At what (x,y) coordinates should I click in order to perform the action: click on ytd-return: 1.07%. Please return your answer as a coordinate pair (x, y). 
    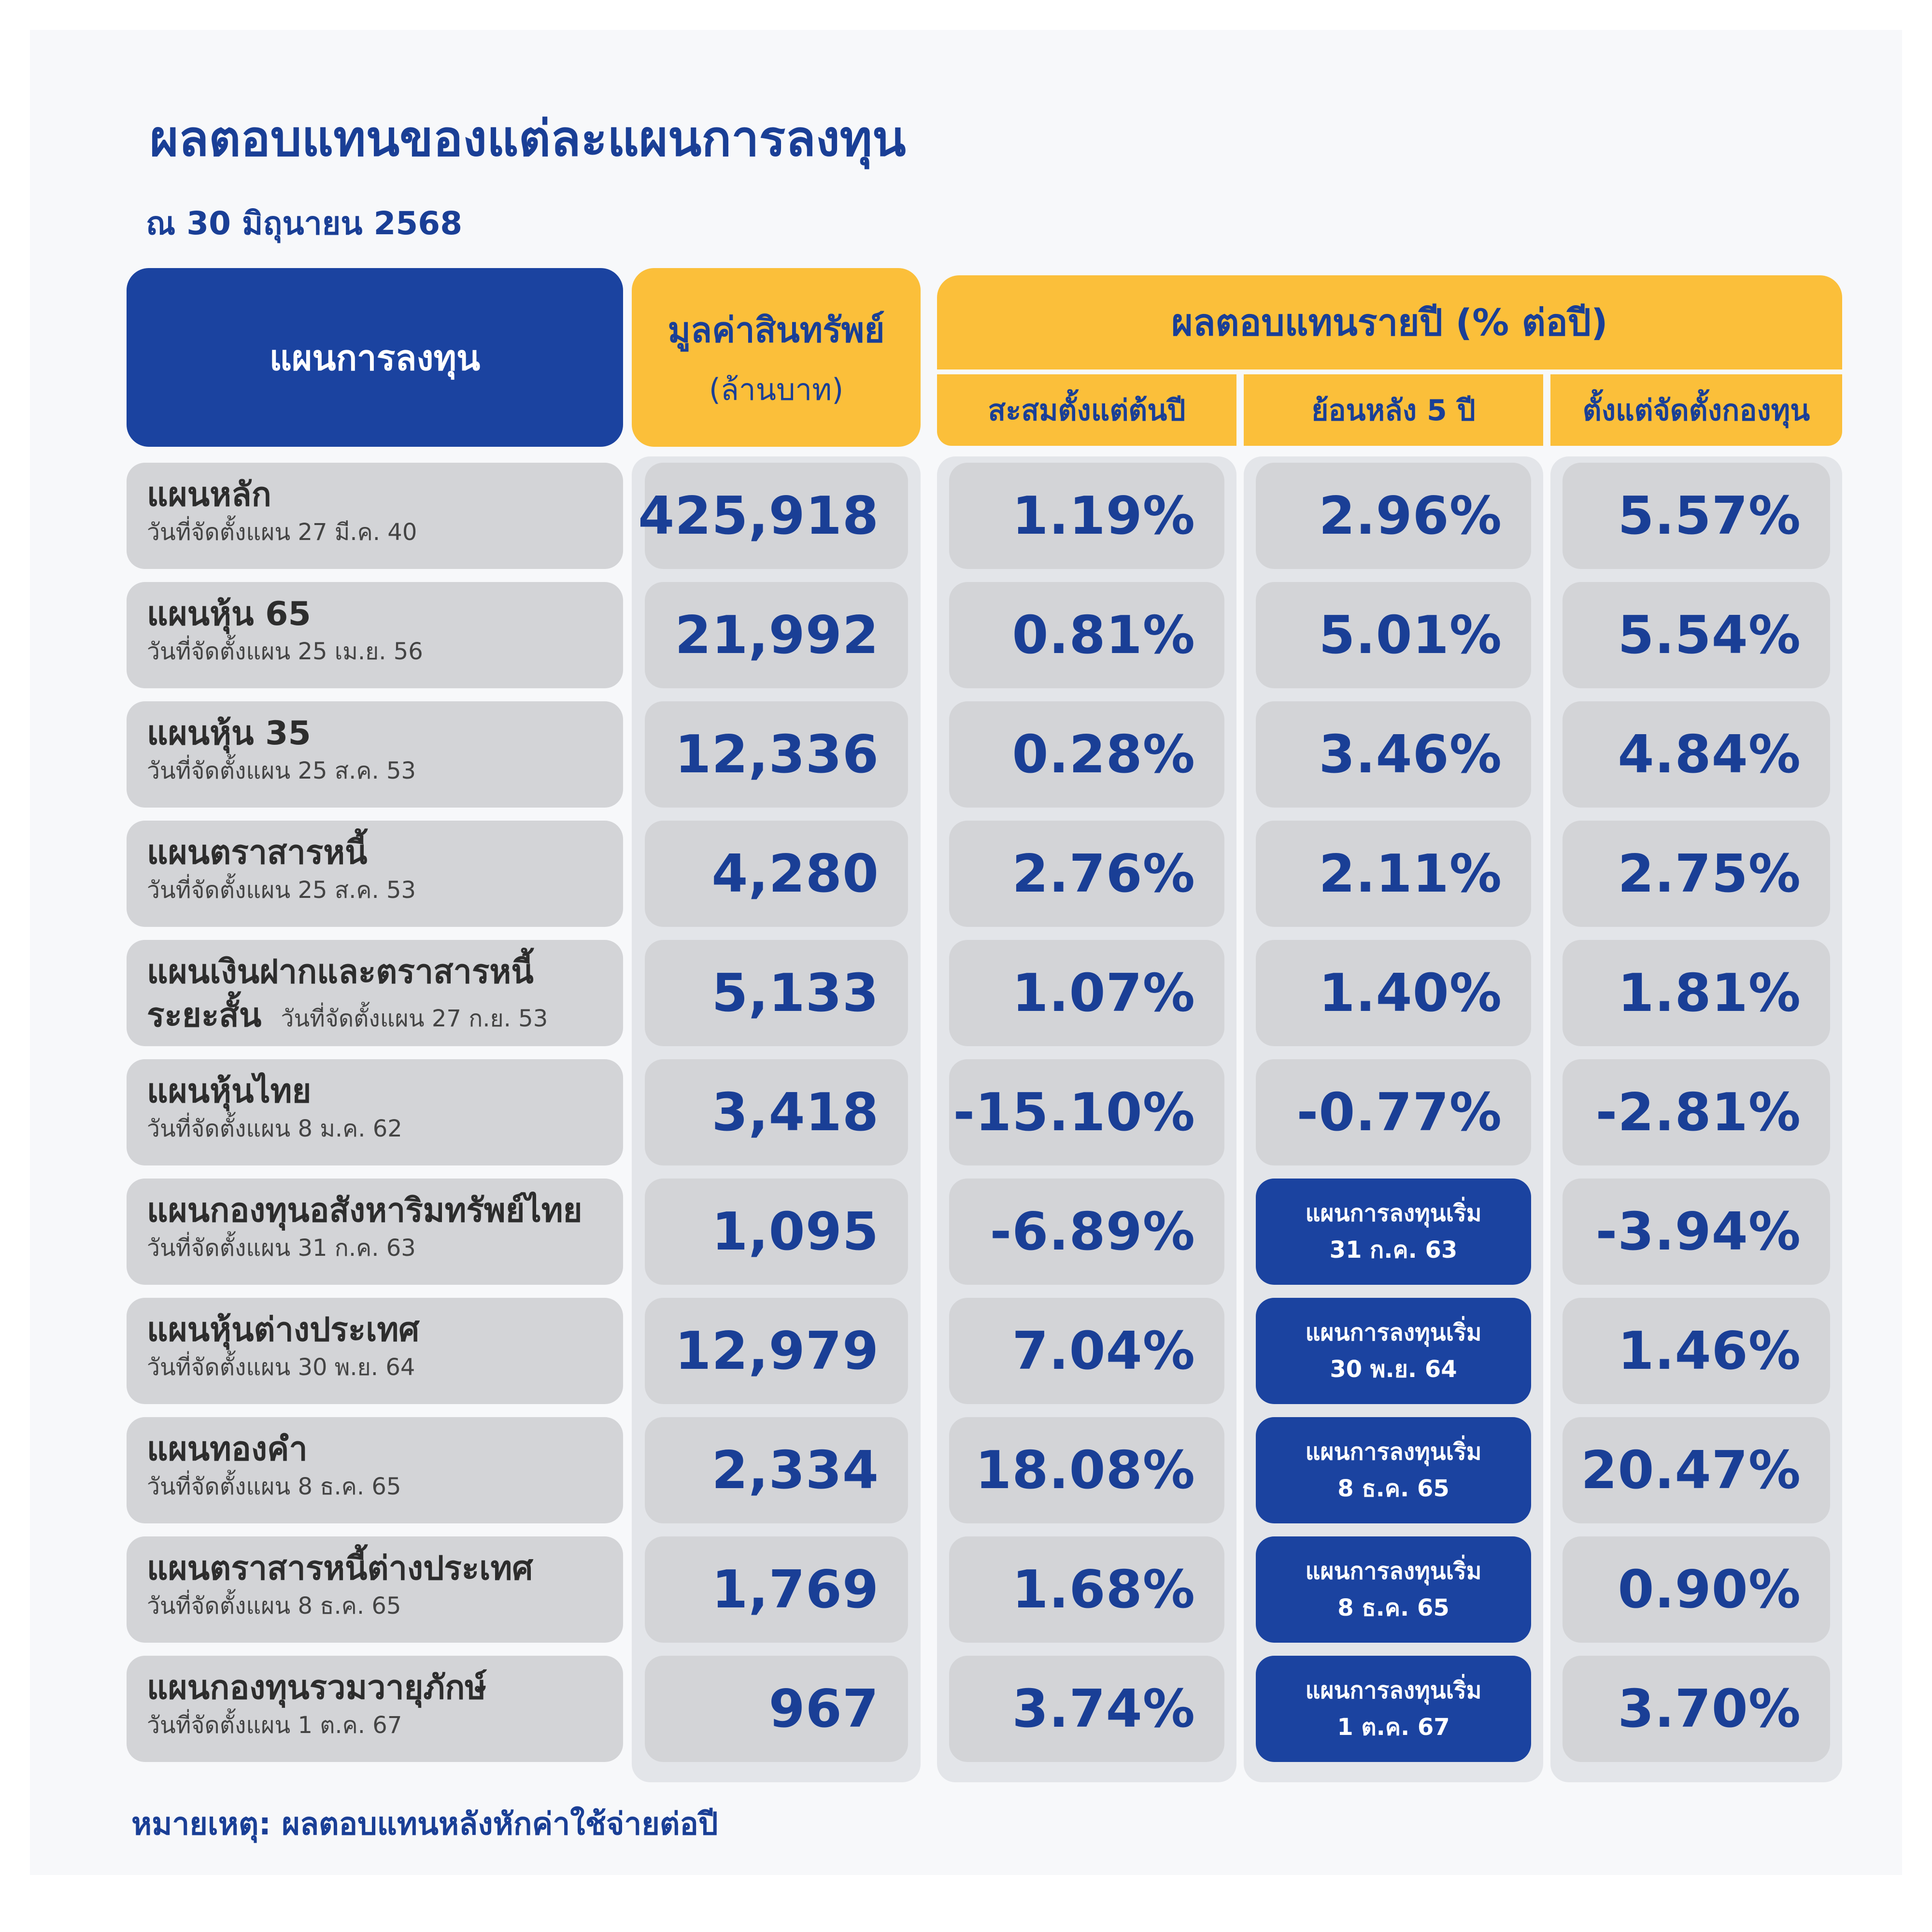
    Looking at the image, I should click on (1086, 993).